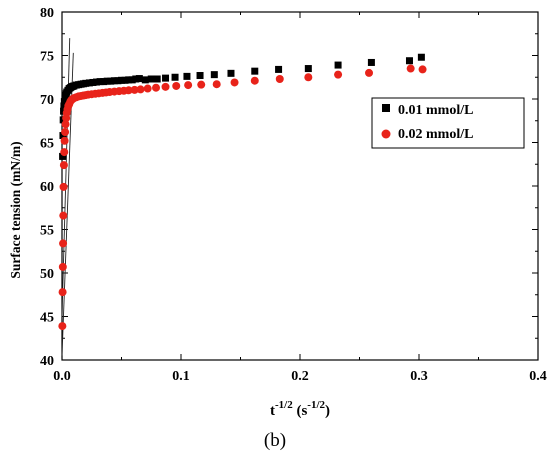 Image resolution: width=550 pixels, height=459 pixels. I want to click on x-axis-label-base: t, so click(272, 411).